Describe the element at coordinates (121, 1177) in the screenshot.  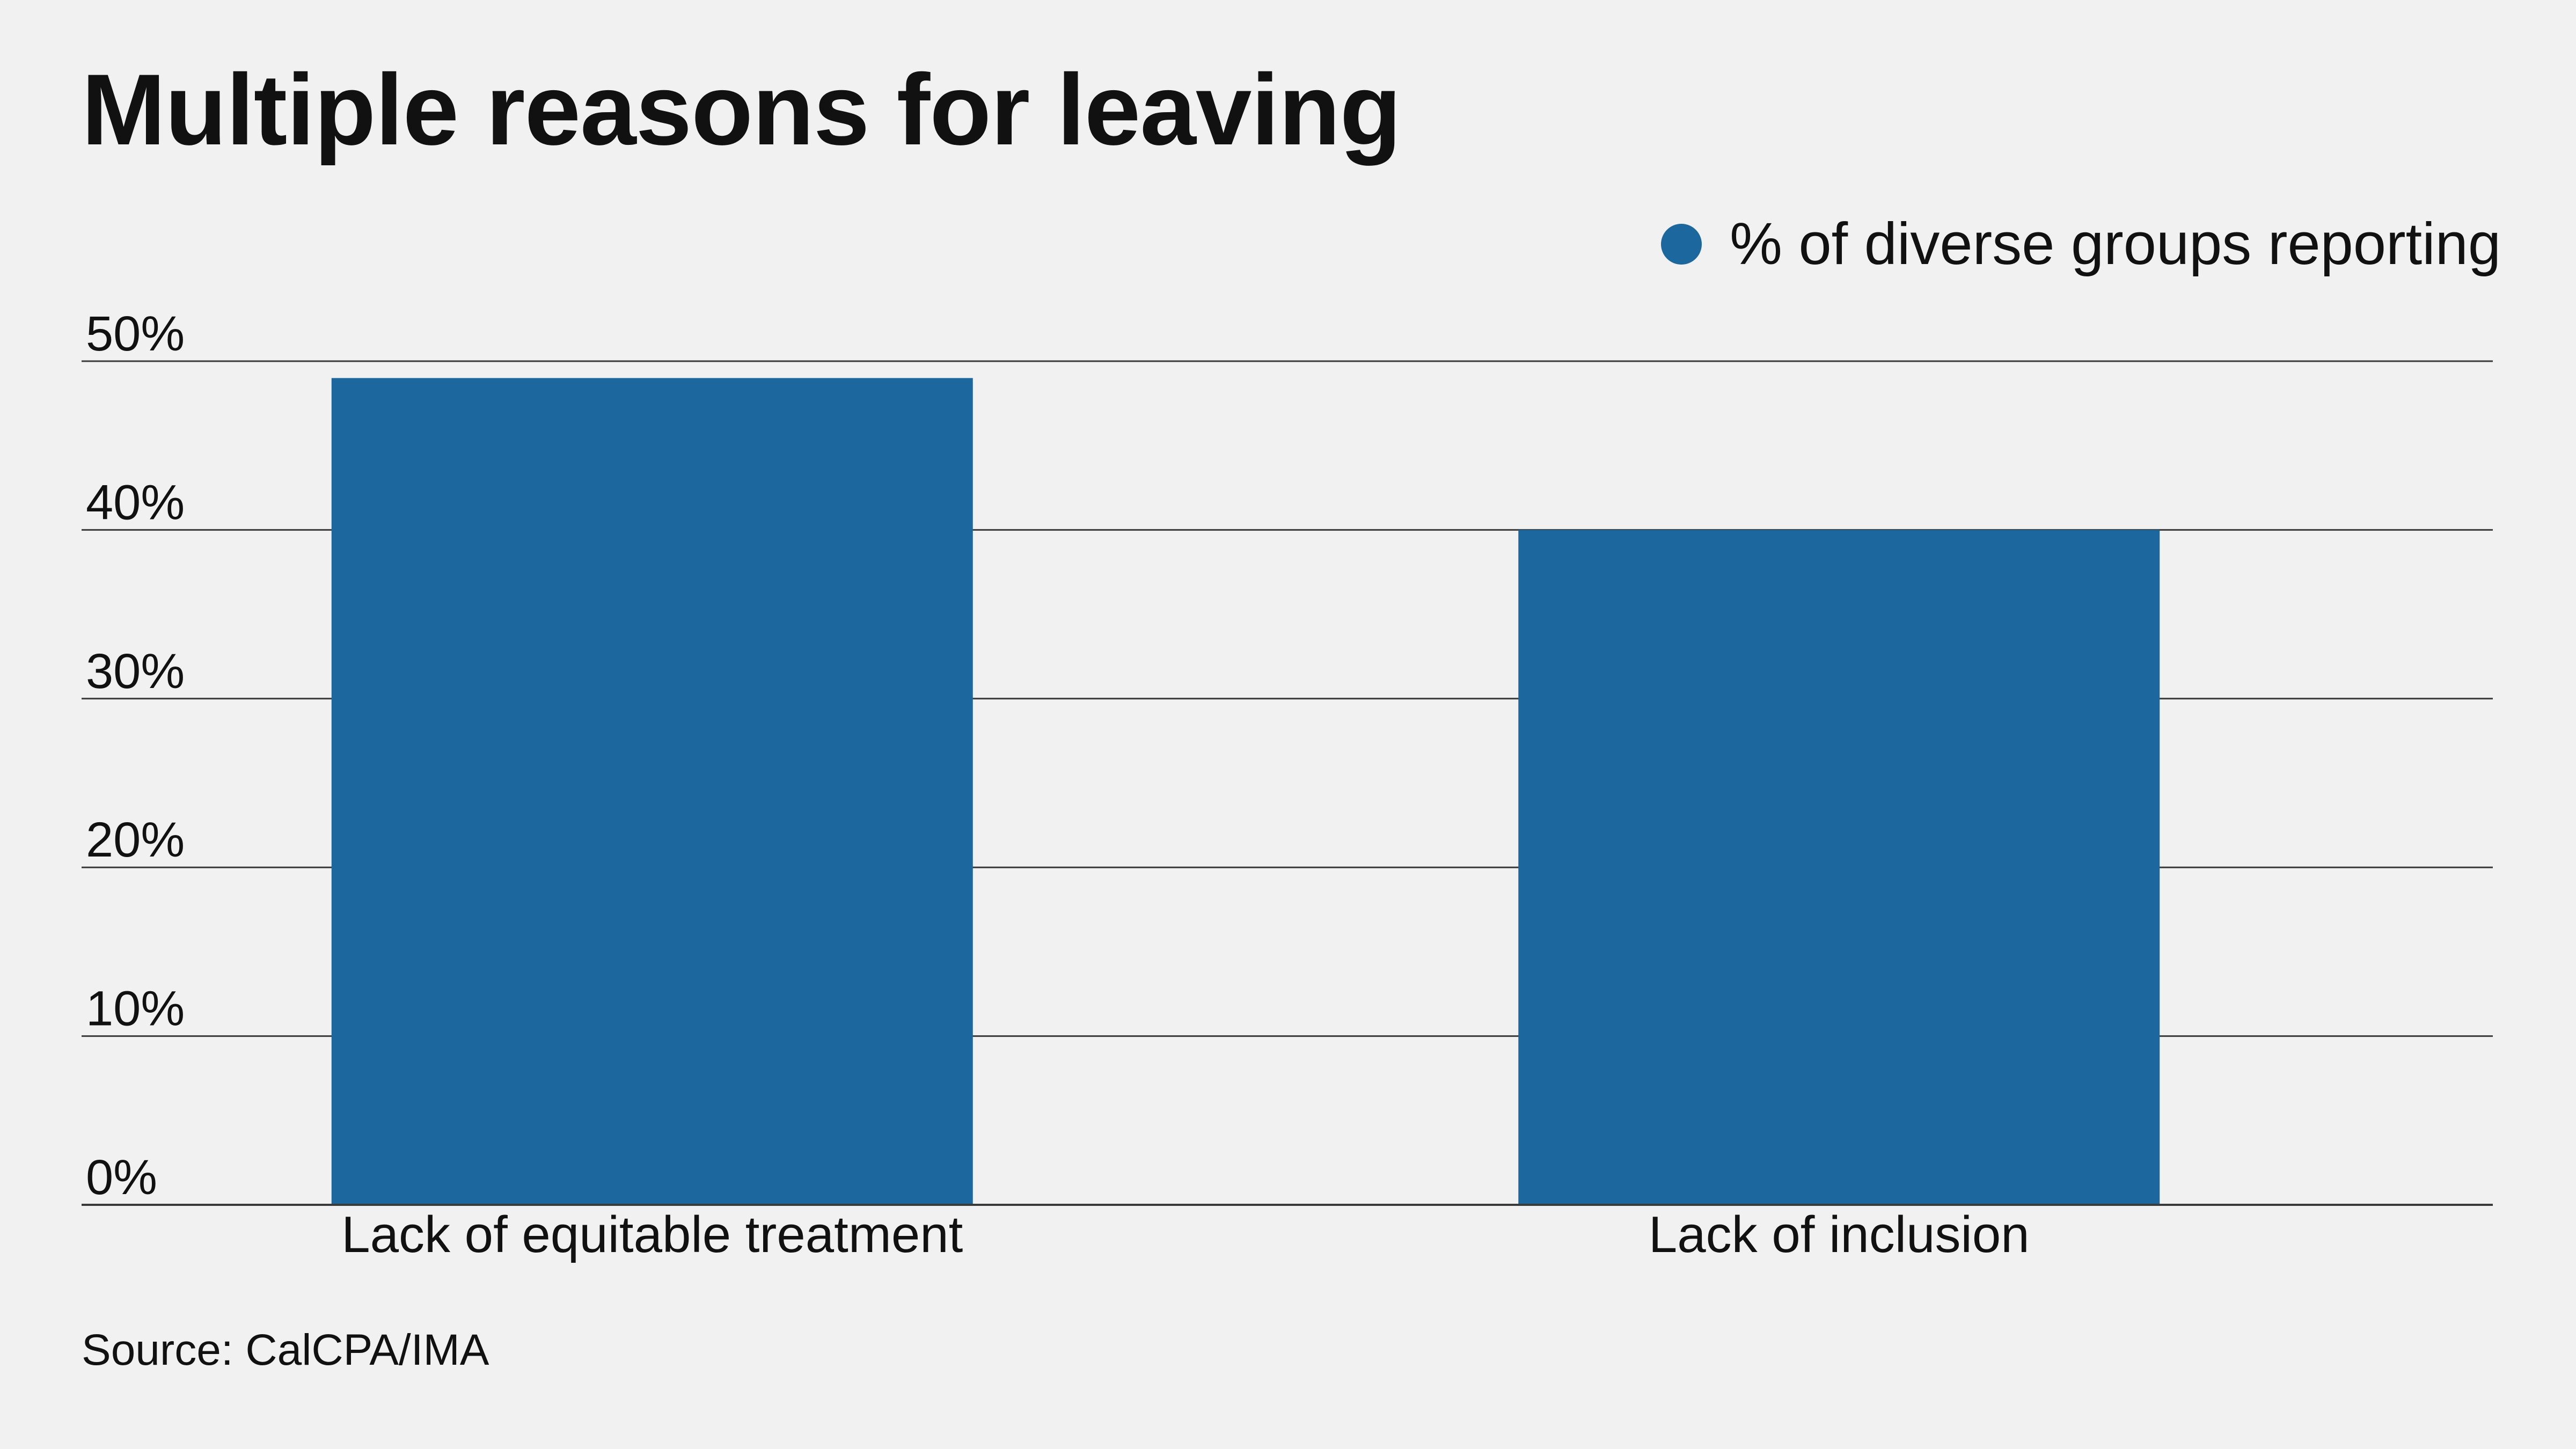
I see `y-tick-label: 0%` at that location.